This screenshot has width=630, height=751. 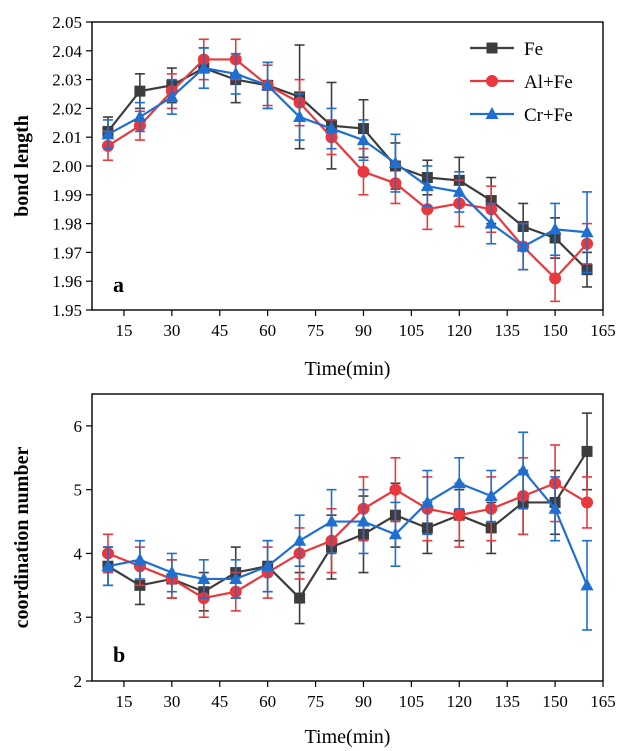 What do you see at coordinates (555, 330) in the screenshot?
I see `chart-a-x-tick-label: 150` at bounding box center [555, 330].